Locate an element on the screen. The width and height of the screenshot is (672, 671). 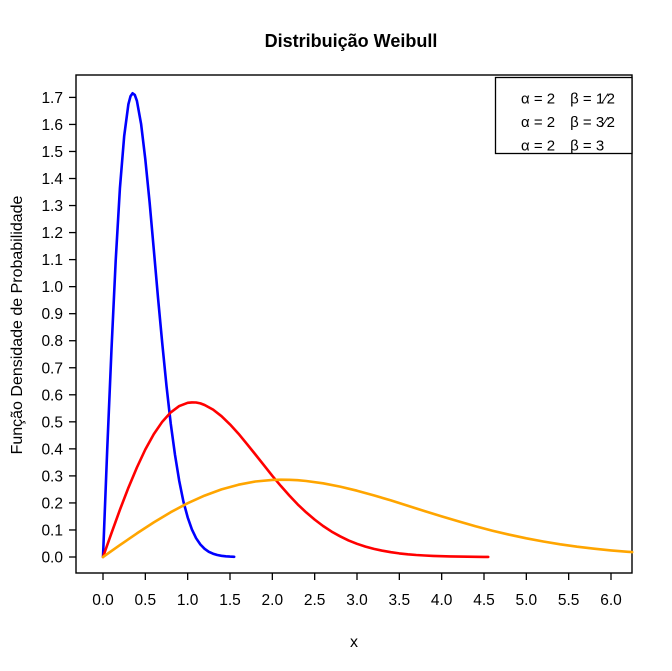
y-tick-label: 0.7 is located at coordinates (52, 368).